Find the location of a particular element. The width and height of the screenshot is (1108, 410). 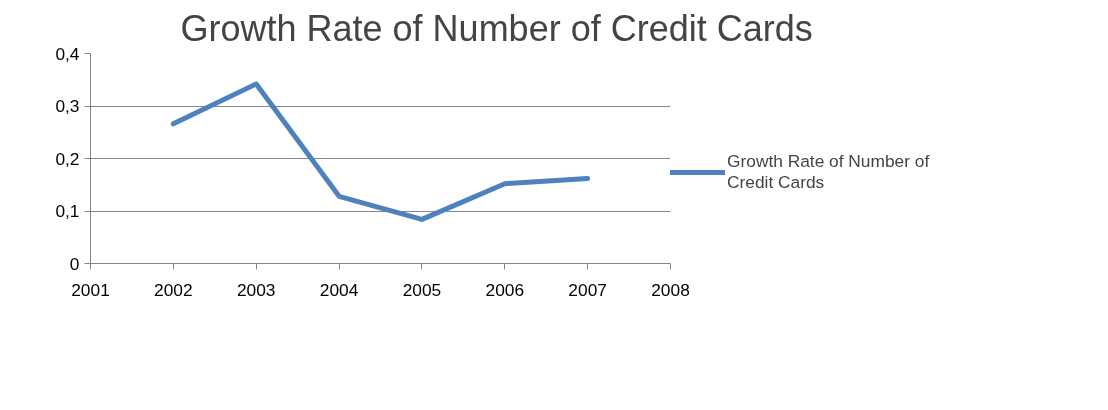

x-tick-label: 2006 is located at coordinates (505, 289).